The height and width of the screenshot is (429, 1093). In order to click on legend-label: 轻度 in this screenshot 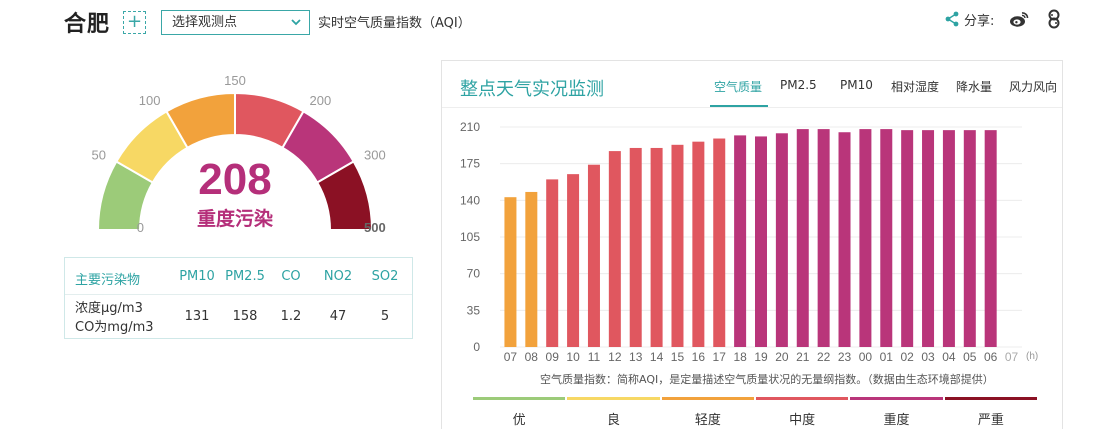, I will do `click(707, 420)`.